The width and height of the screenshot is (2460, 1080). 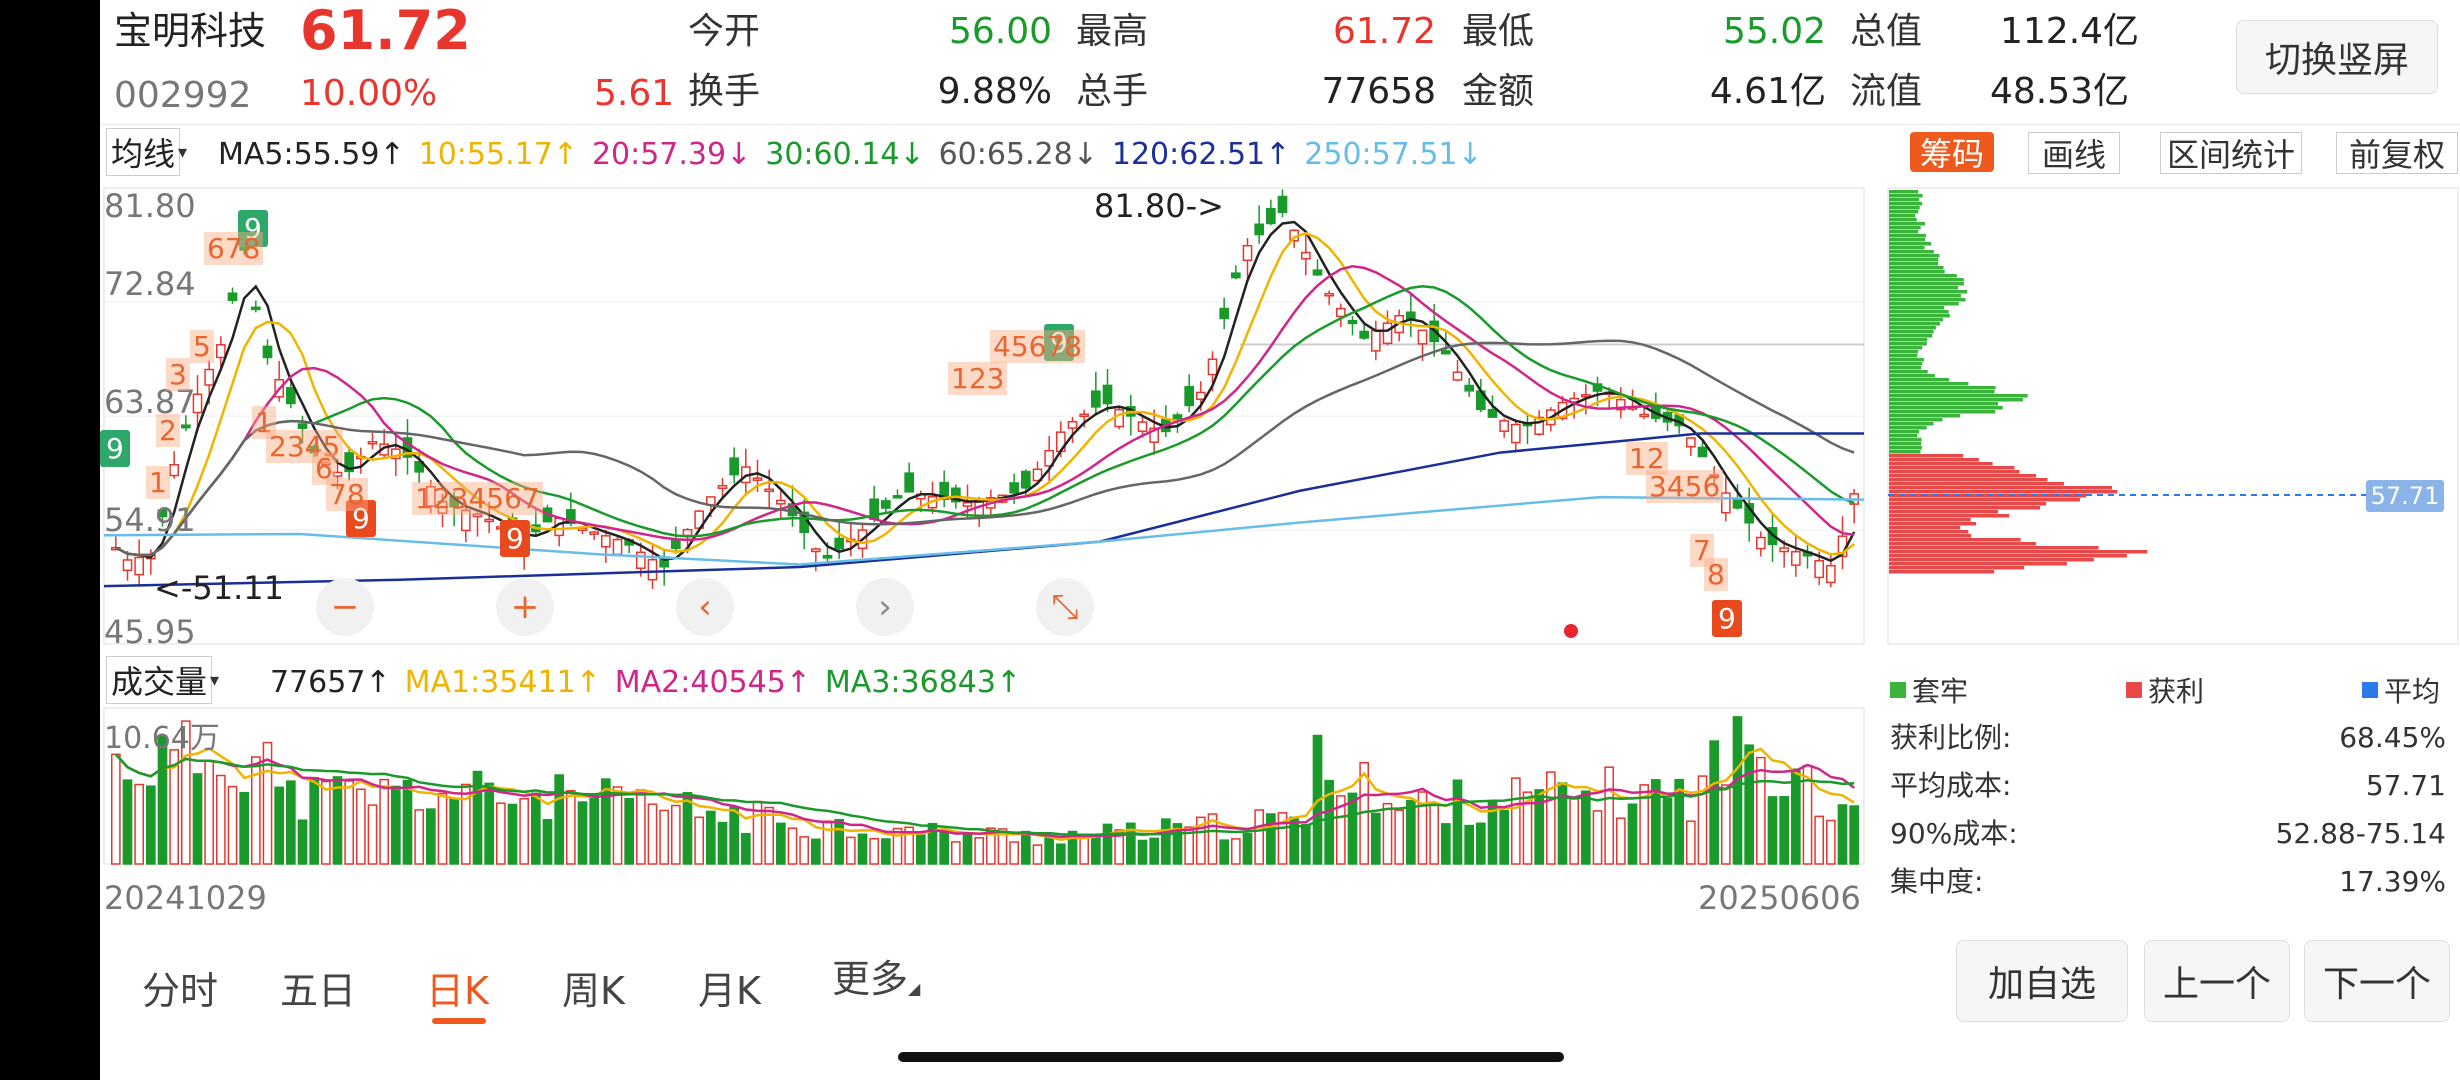 I want to click on volume-value-item: MA3:36843↑, so click(x=923, y=682).